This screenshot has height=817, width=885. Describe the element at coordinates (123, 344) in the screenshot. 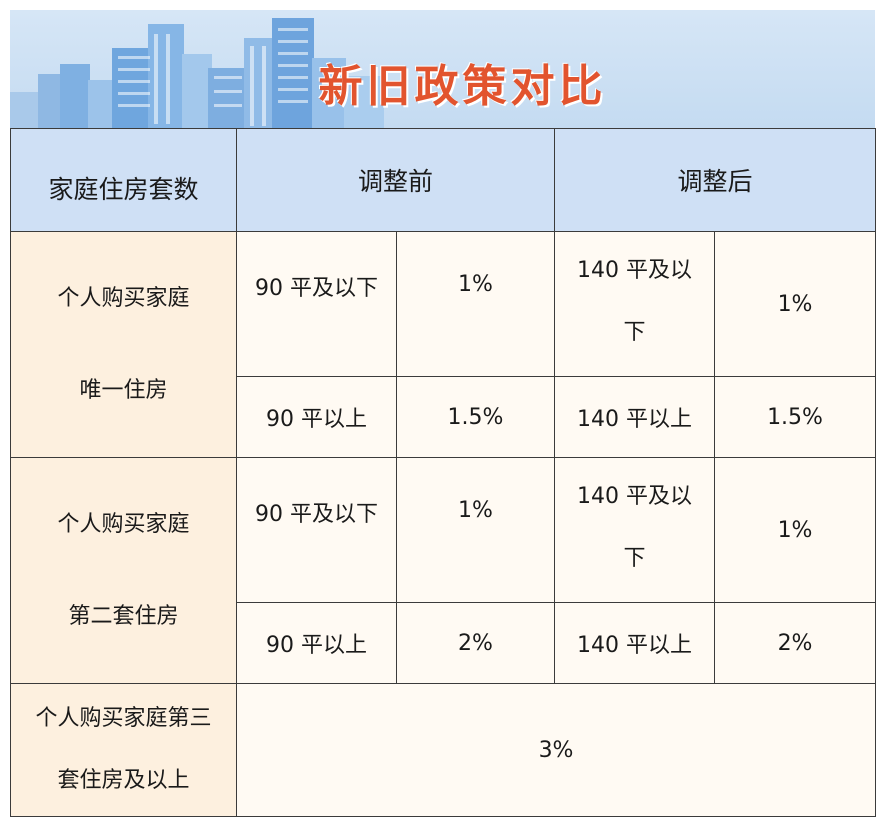

I see `row-label-first-home: 个人购买家庭 唯一住房` at that location.